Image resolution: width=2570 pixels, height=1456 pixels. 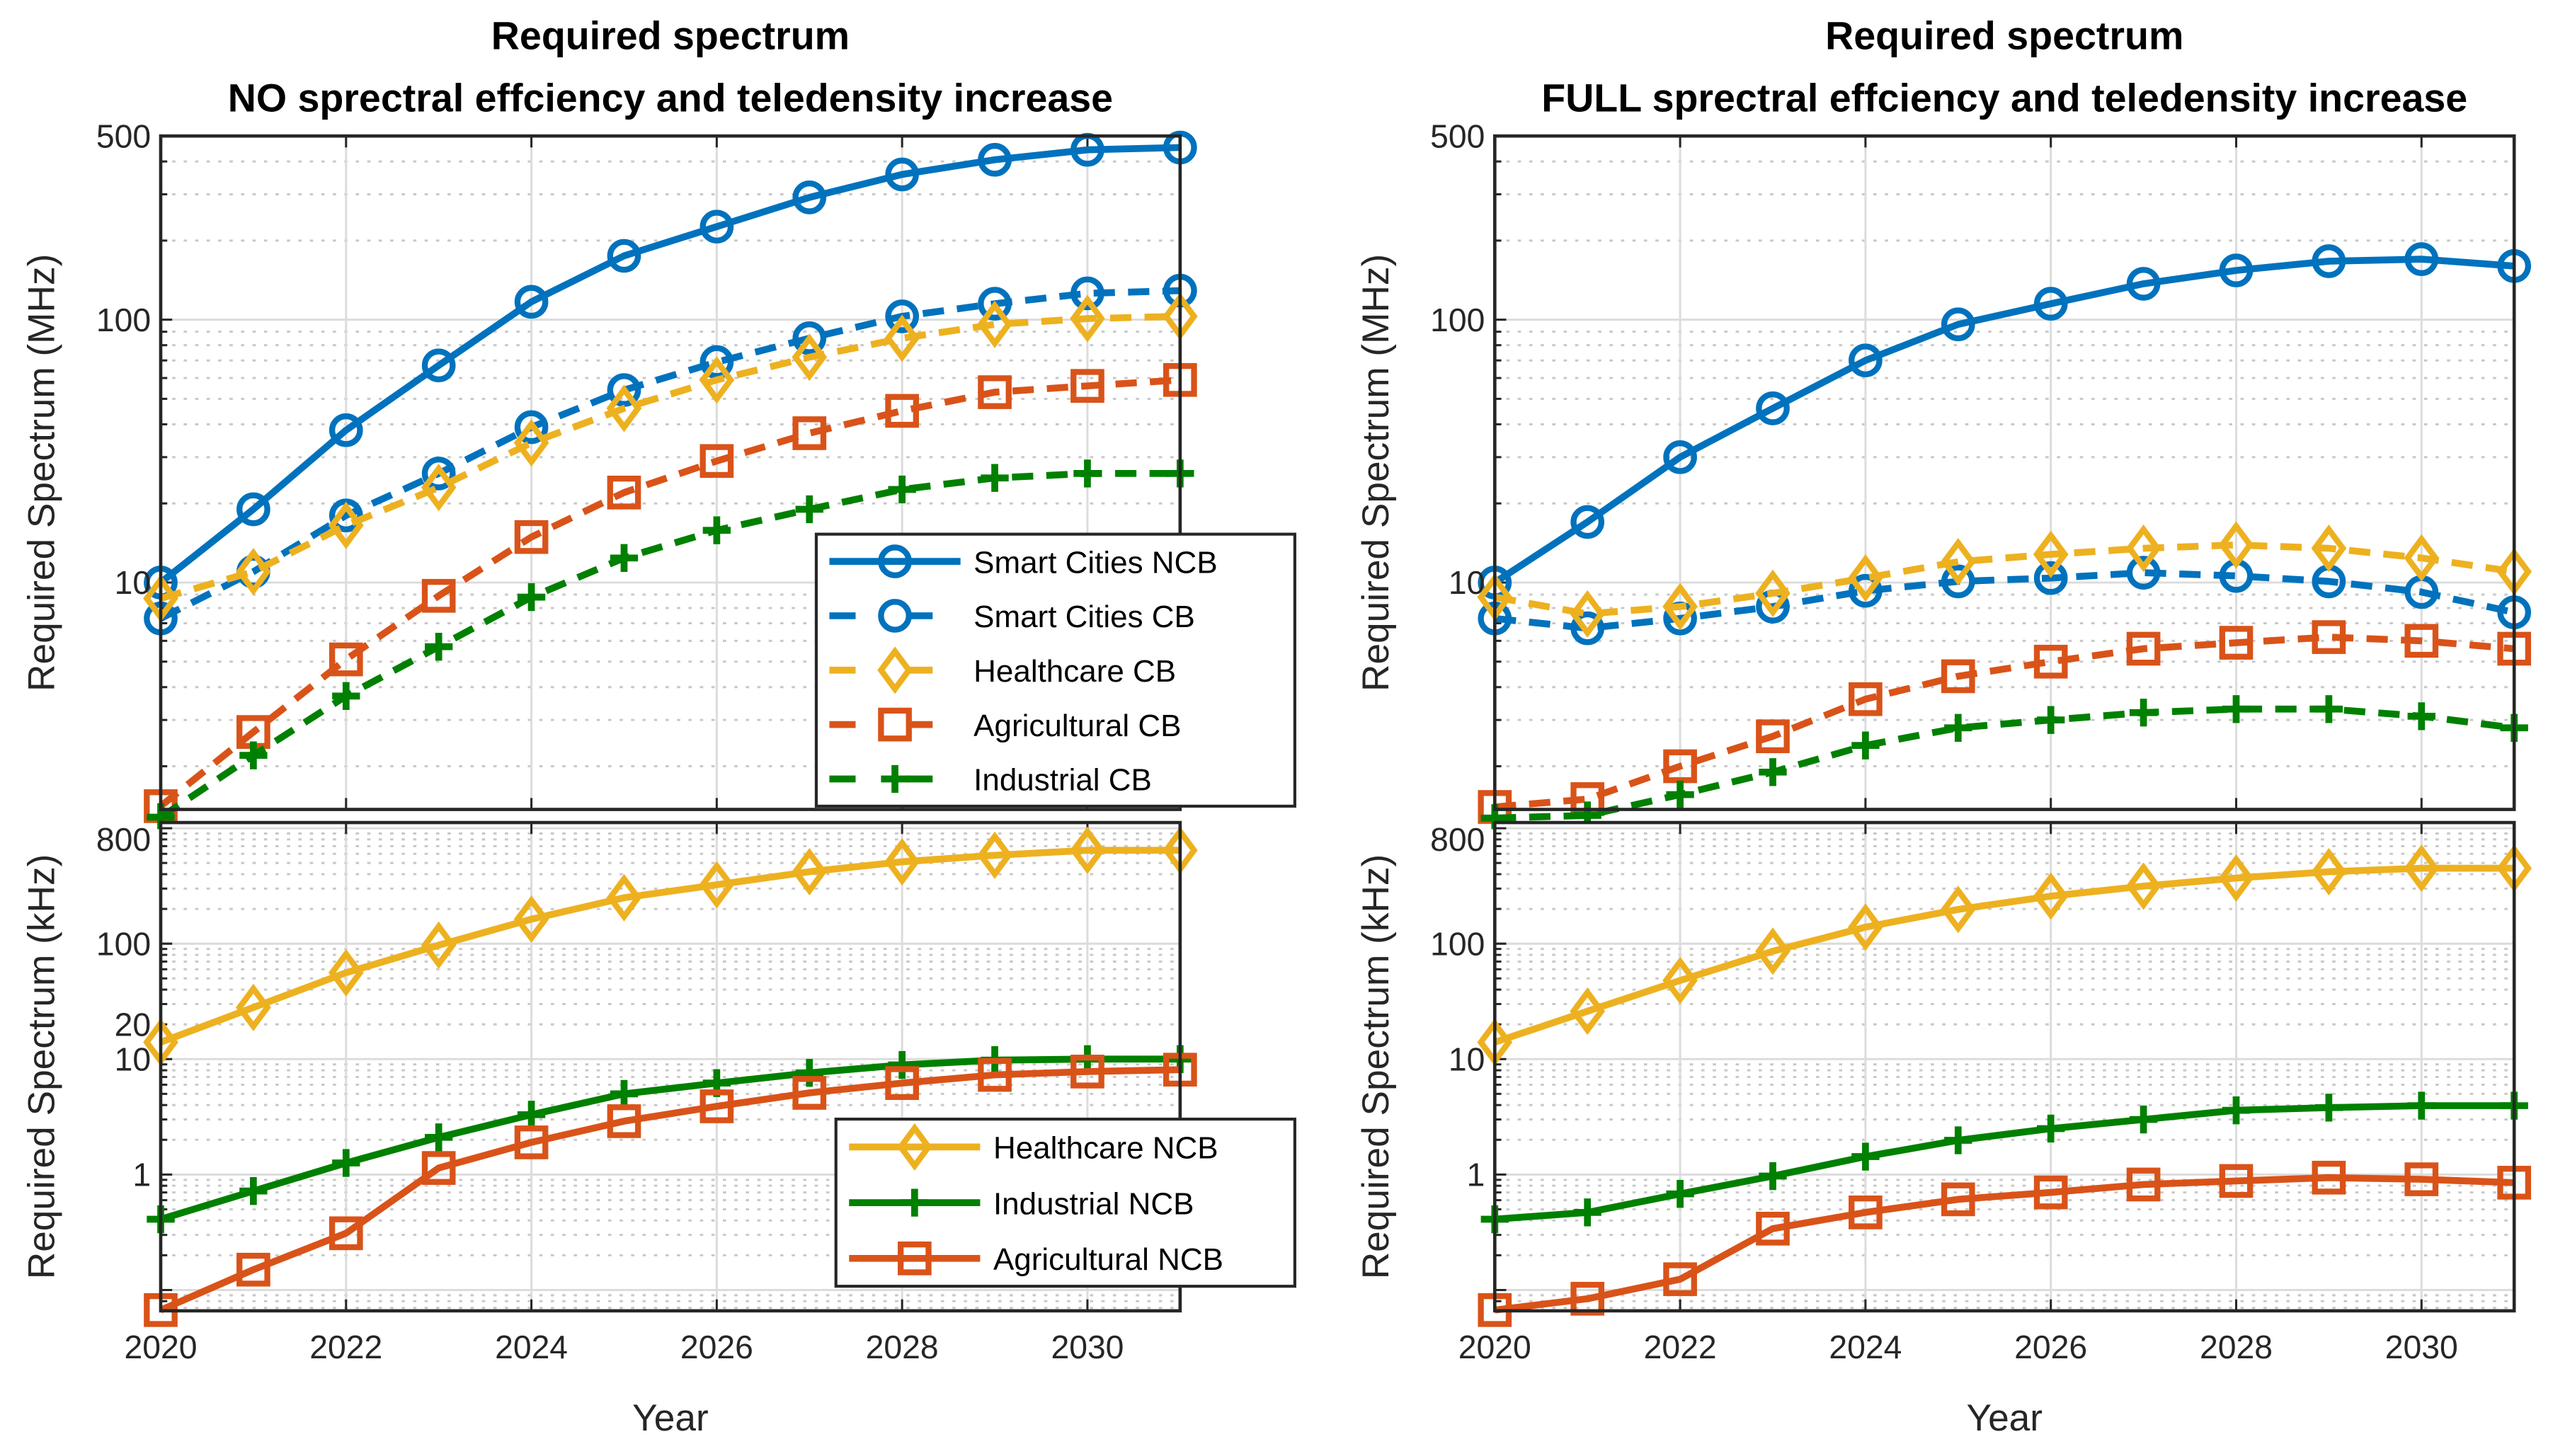 What do you see at coordinates (1866, 1347) in the screenshot?
I see `x-tick-label: 2024` at bounding box center [1866, 1347].